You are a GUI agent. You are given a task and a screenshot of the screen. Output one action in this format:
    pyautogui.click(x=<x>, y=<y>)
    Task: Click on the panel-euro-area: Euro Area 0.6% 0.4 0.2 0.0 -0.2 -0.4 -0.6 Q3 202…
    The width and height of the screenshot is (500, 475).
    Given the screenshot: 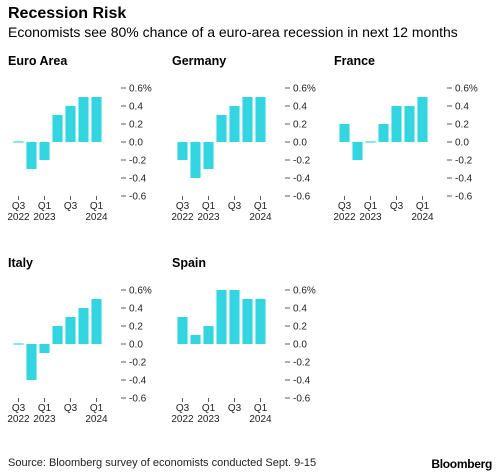 What is the action you would take?
    pyautogui.click(x=87, y=141)
    